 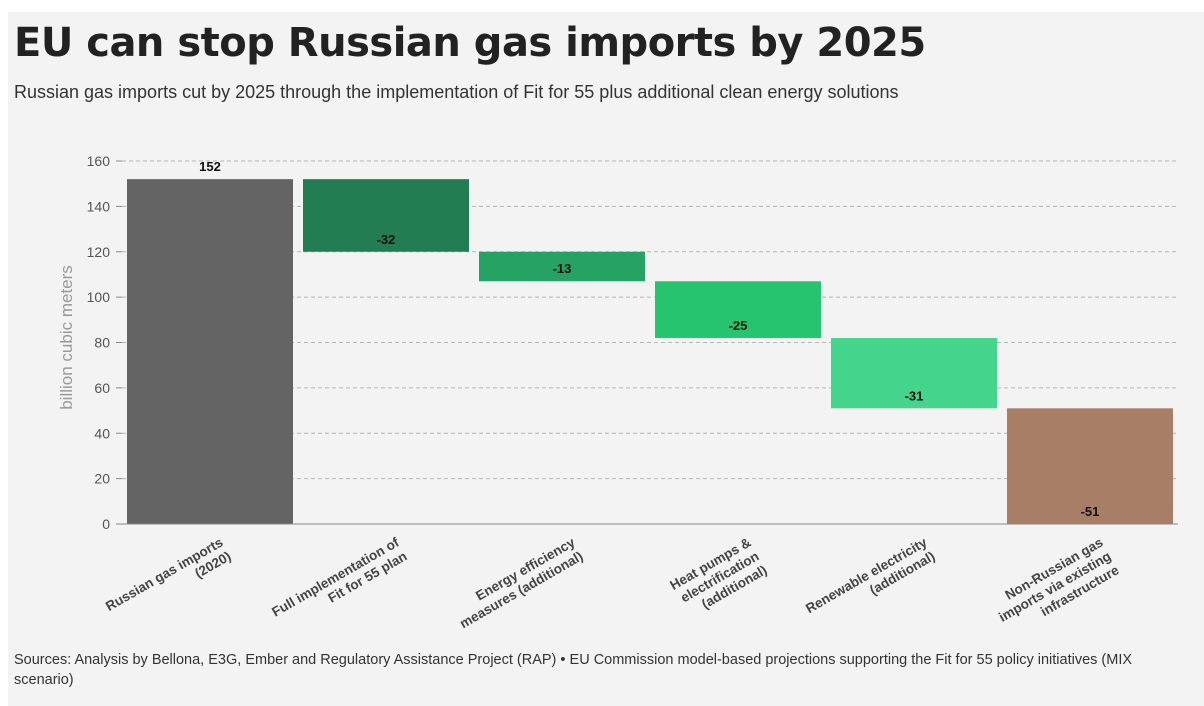 I want to click on bar-value-label: -13, so click(x=562, y=268).